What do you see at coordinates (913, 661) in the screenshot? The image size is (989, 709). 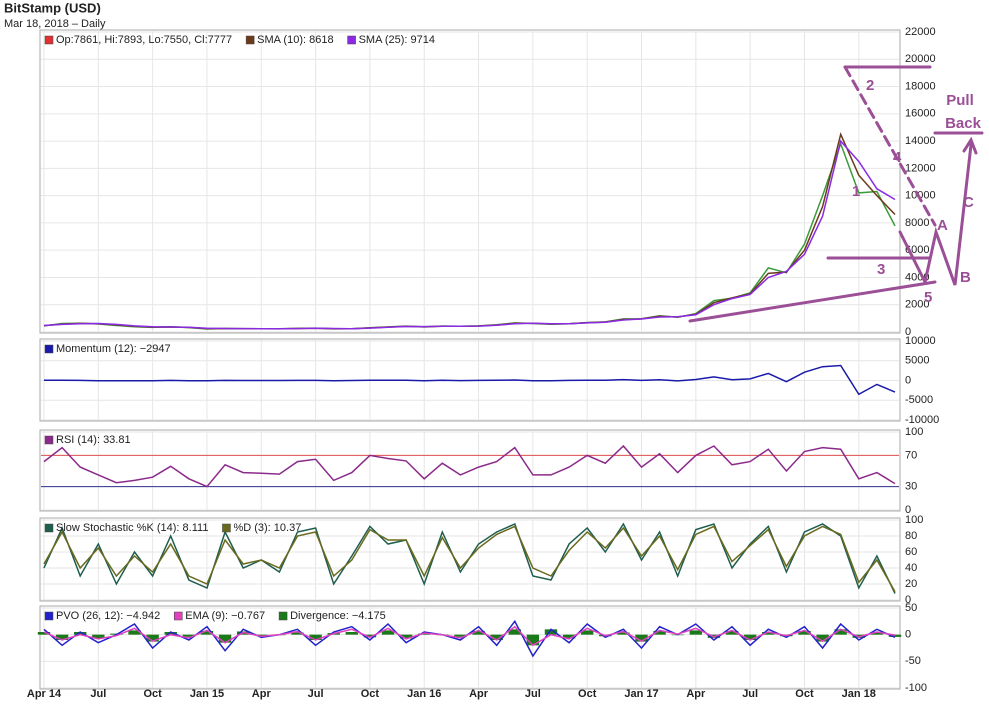 I see `y-tick-label: -50` at bounding box center [913, 661].